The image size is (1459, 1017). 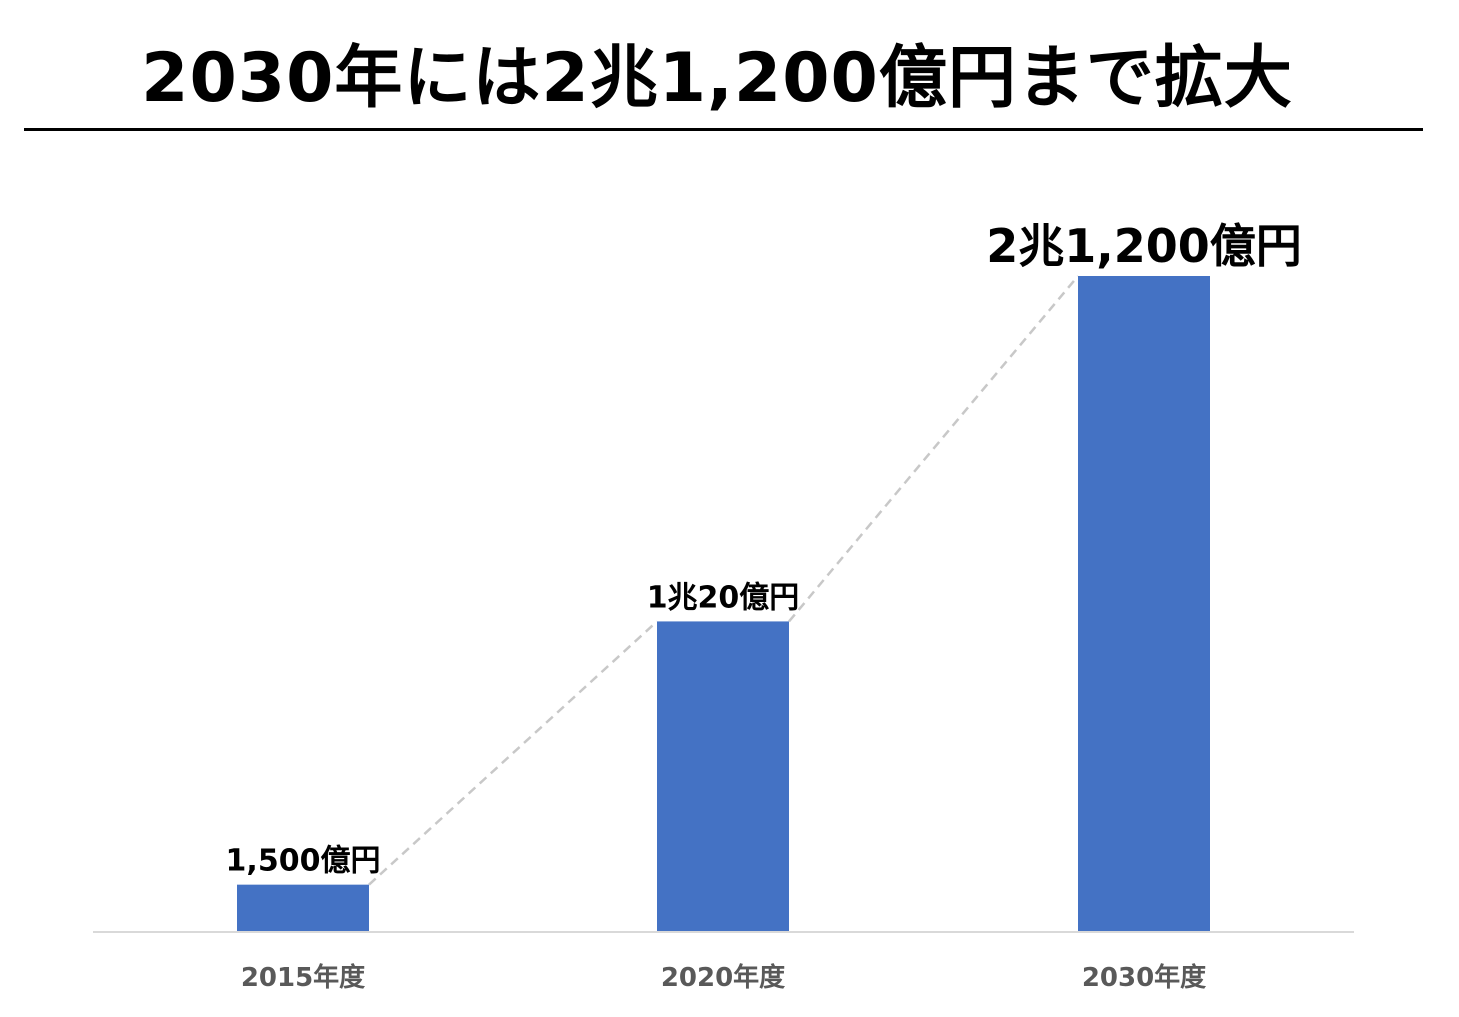 I want to click on x-tick-labels-group: 2015年度 2020年度 2030年度, so click(x=723, y=977).